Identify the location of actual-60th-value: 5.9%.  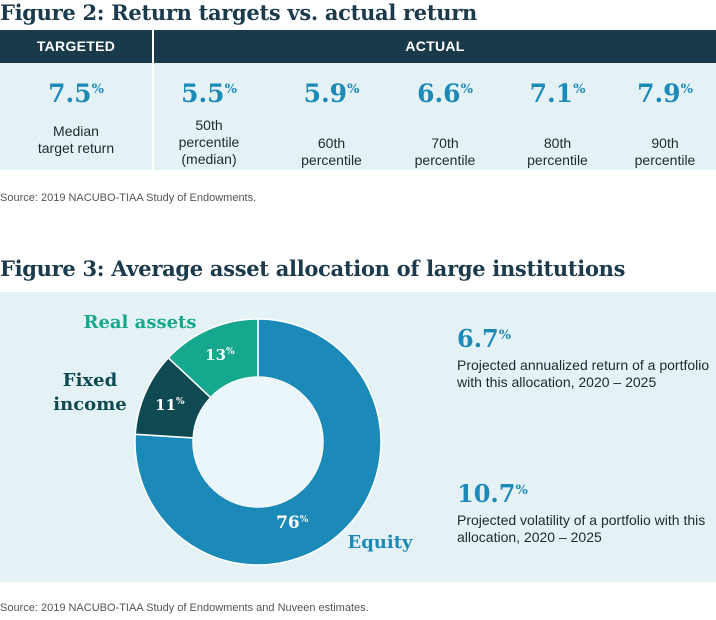
(331, 93).